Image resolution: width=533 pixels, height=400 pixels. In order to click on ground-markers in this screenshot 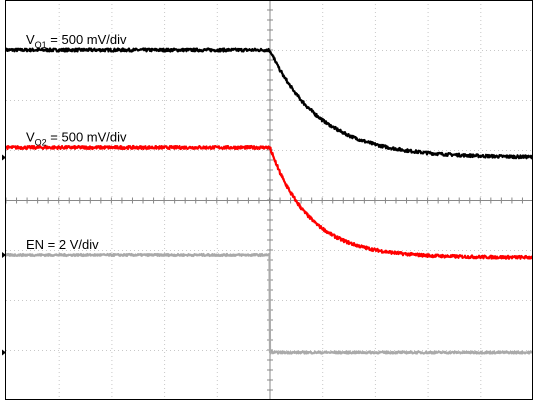, I will do `click(4, 255)`.